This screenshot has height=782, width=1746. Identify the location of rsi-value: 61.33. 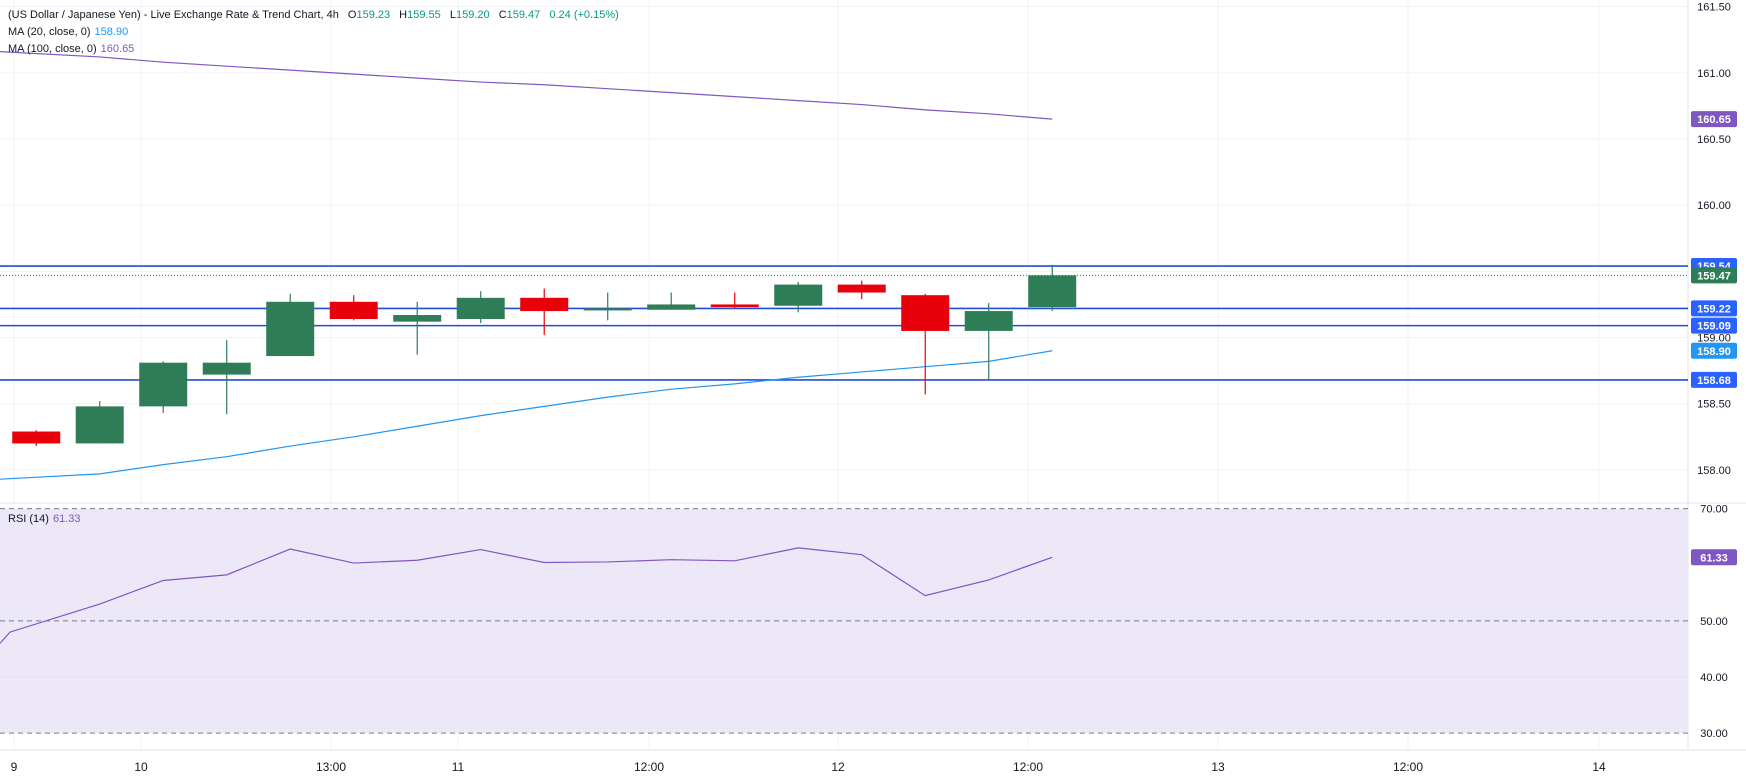
(66, 519).